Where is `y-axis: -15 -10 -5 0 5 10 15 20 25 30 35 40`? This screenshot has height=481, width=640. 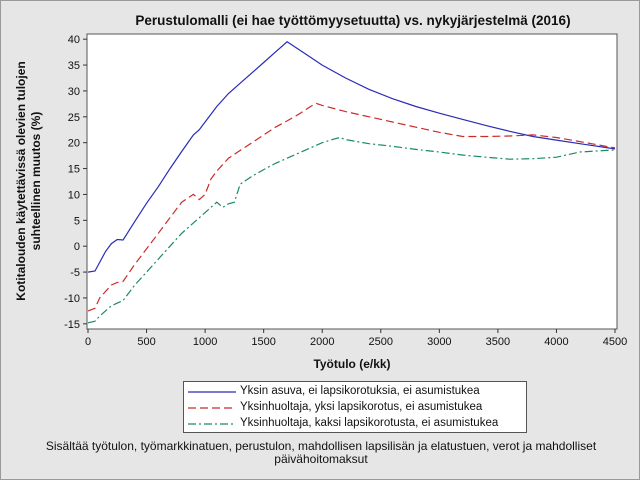 y-axis: -15 -10 -5 0 5 10 15 20 25 30 35 40 is located at coordinates (75, 182).